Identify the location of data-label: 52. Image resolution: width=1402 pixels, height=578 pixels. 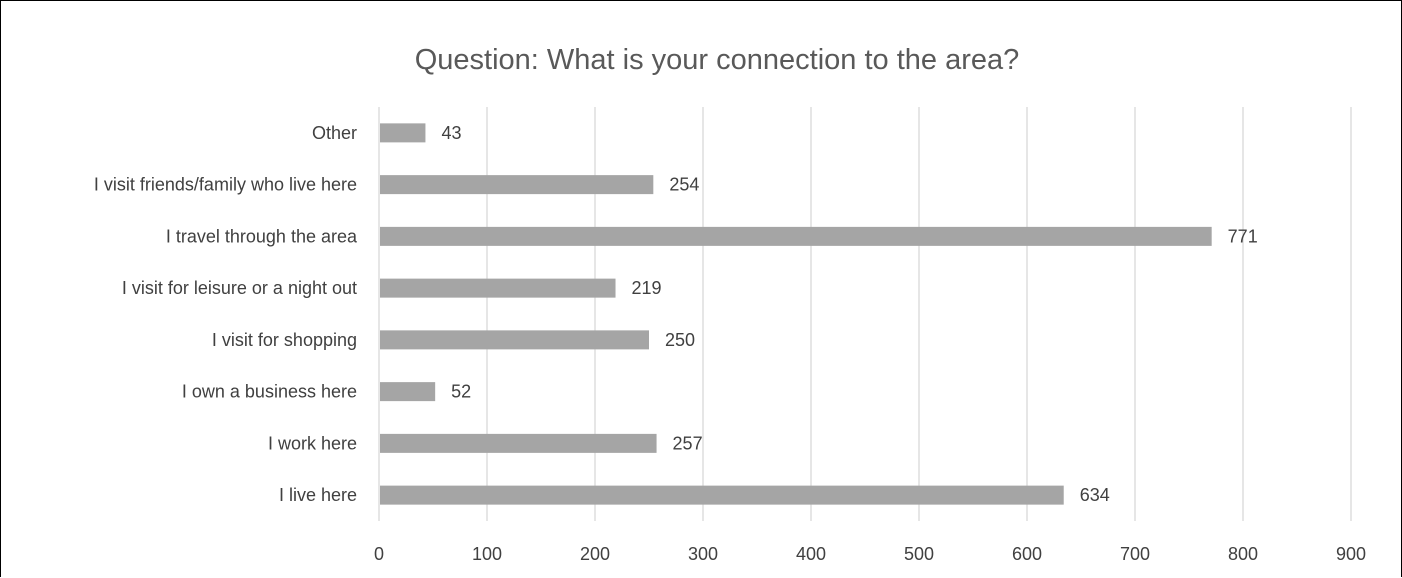
(461, 392).